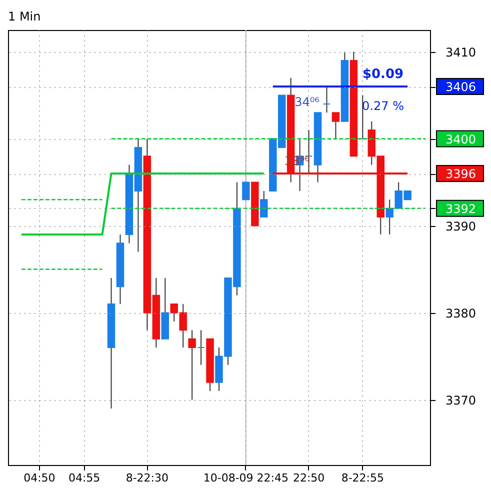 Image resolution: width=491 pixels, height=491 pixels. What do you see at coordinates (24, 17) in the screenshot?
I see `chart-title: 1 Min` at bounding box center [24, 17].